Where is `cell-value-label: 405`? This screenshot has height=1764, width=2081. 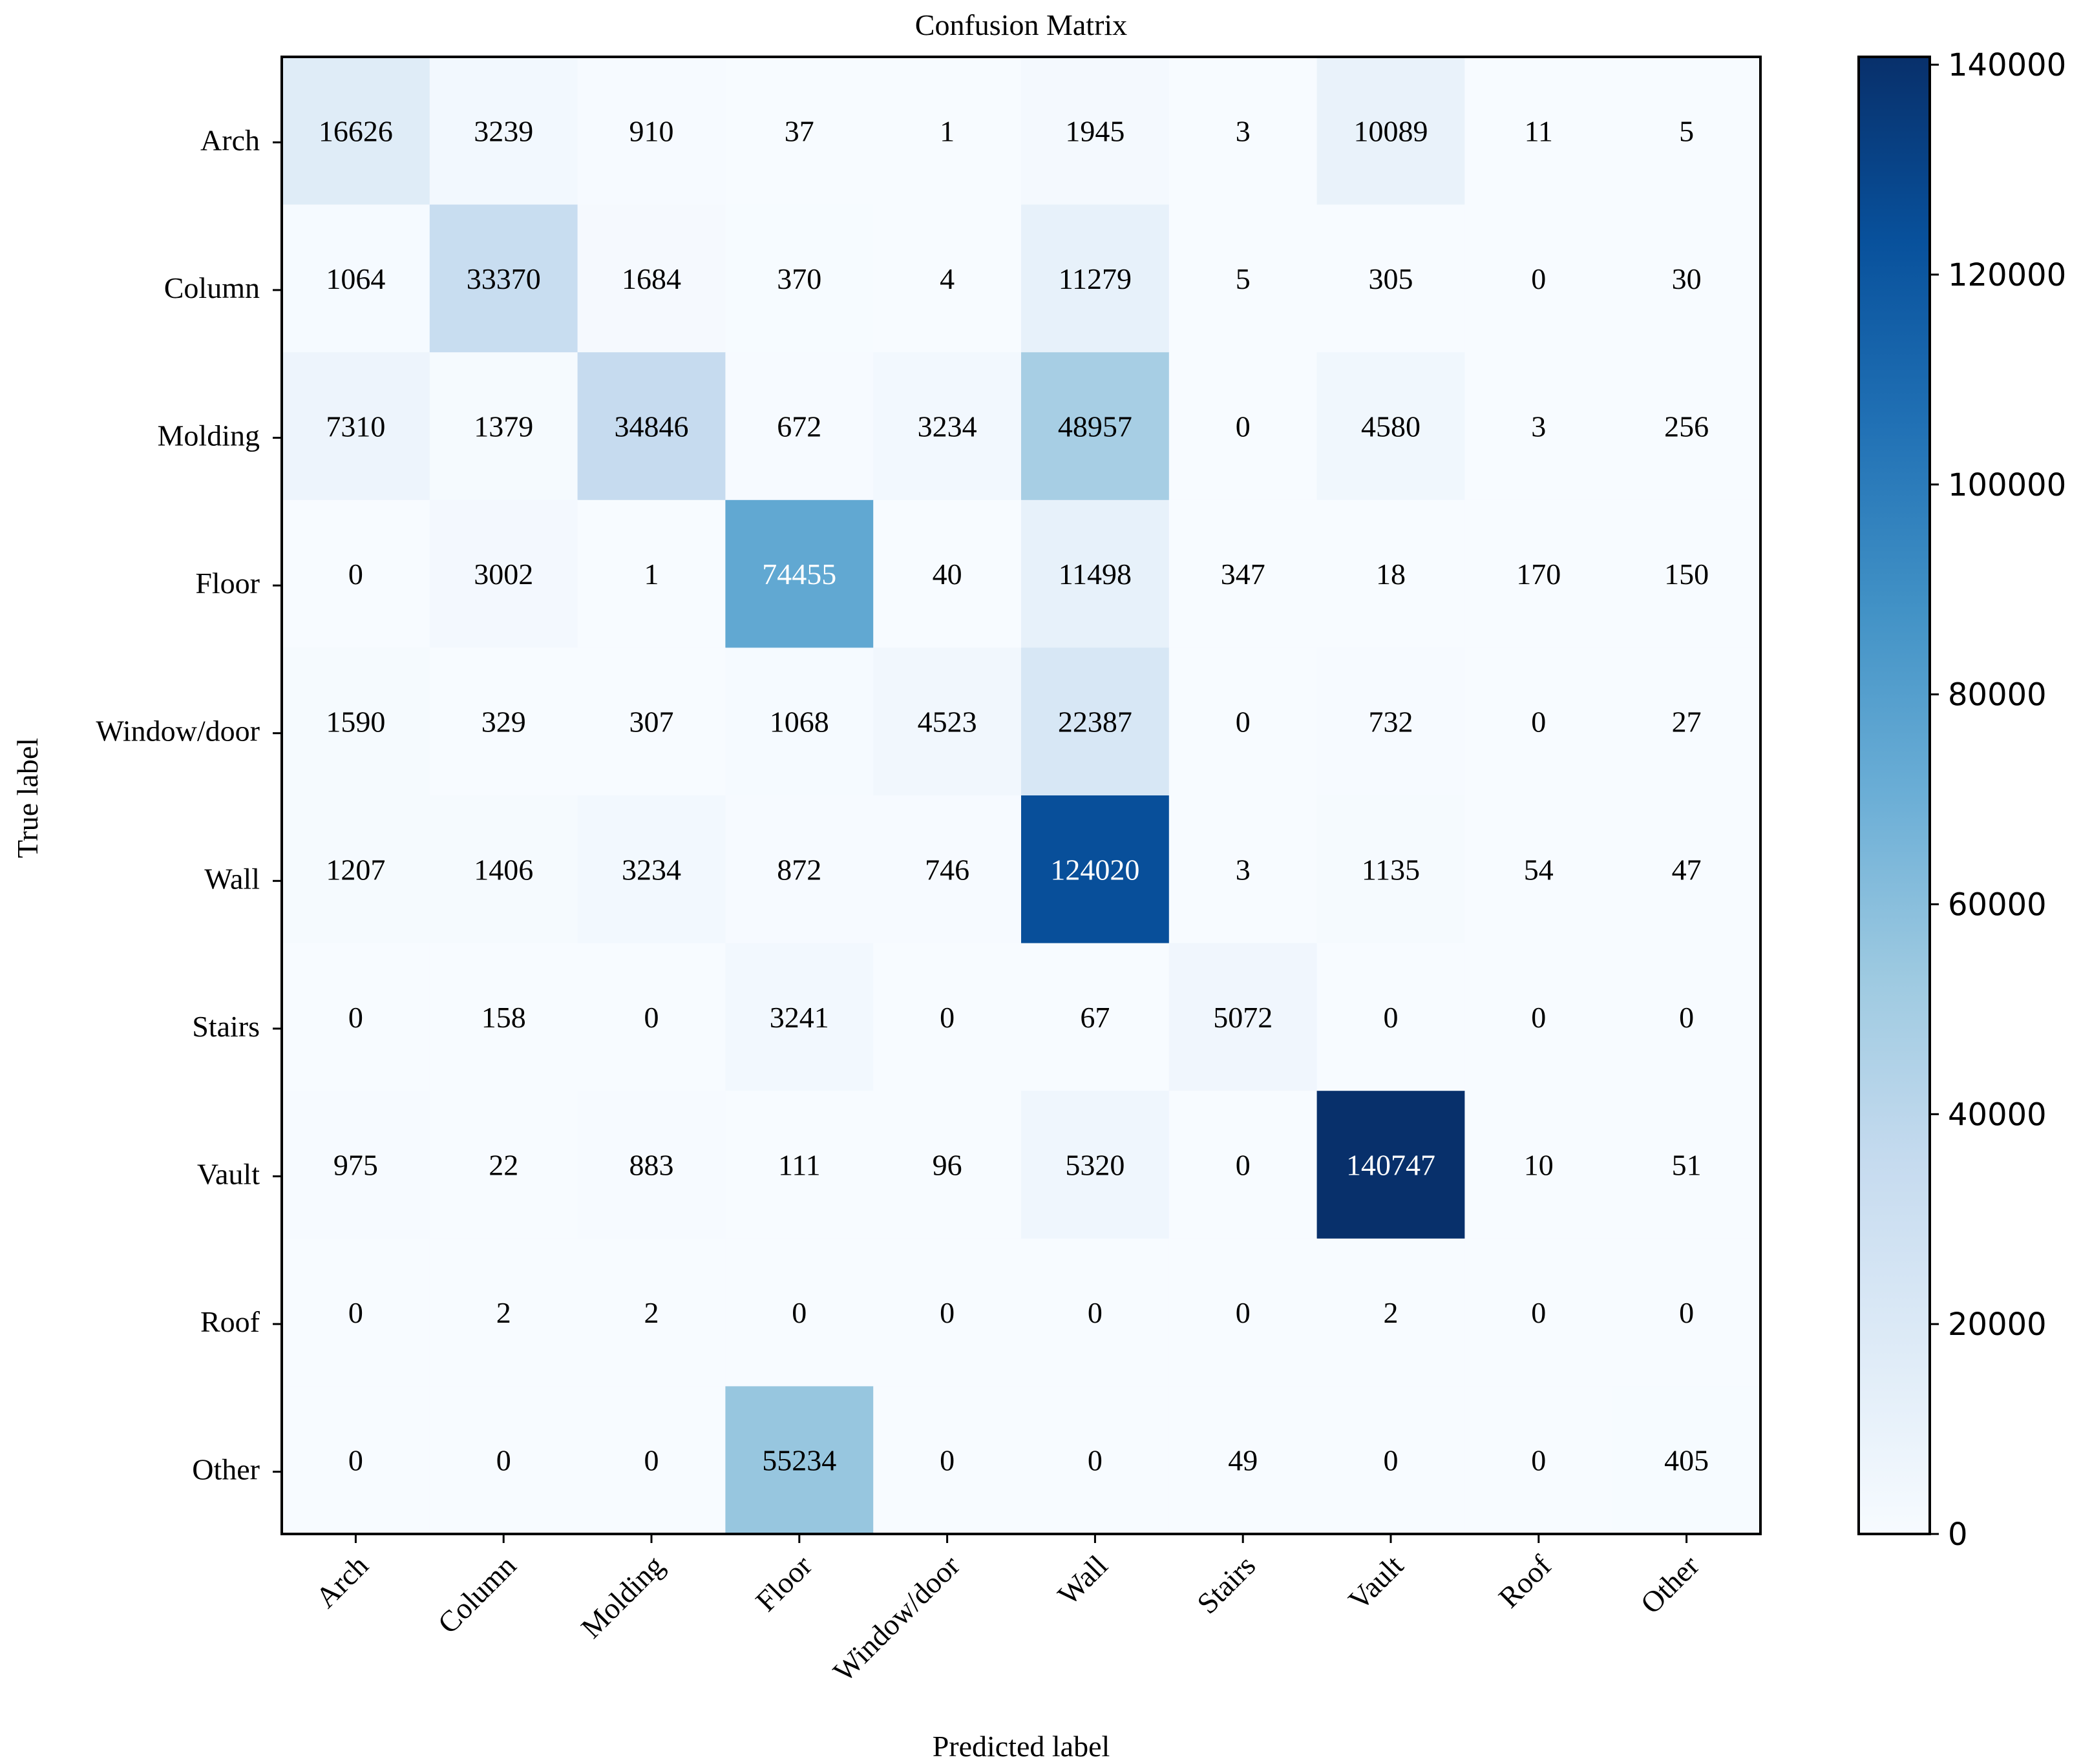 cell-value-label: 405 is located at coordinates (1686, 1461).